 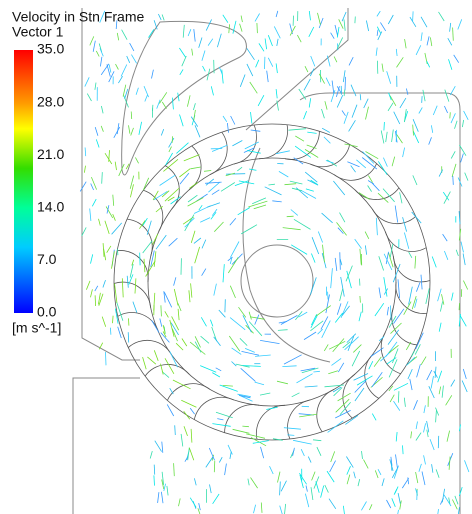 I want to click on legend-tick-label: 35.0, so click(x=50, y=49).